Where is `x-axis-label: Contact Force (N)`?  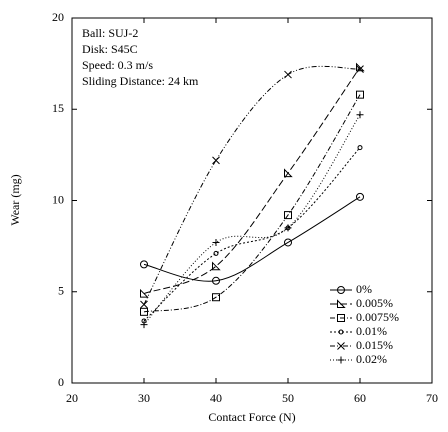 x-axis-label: Contact Force (N) is located at coordinates (251, 417).